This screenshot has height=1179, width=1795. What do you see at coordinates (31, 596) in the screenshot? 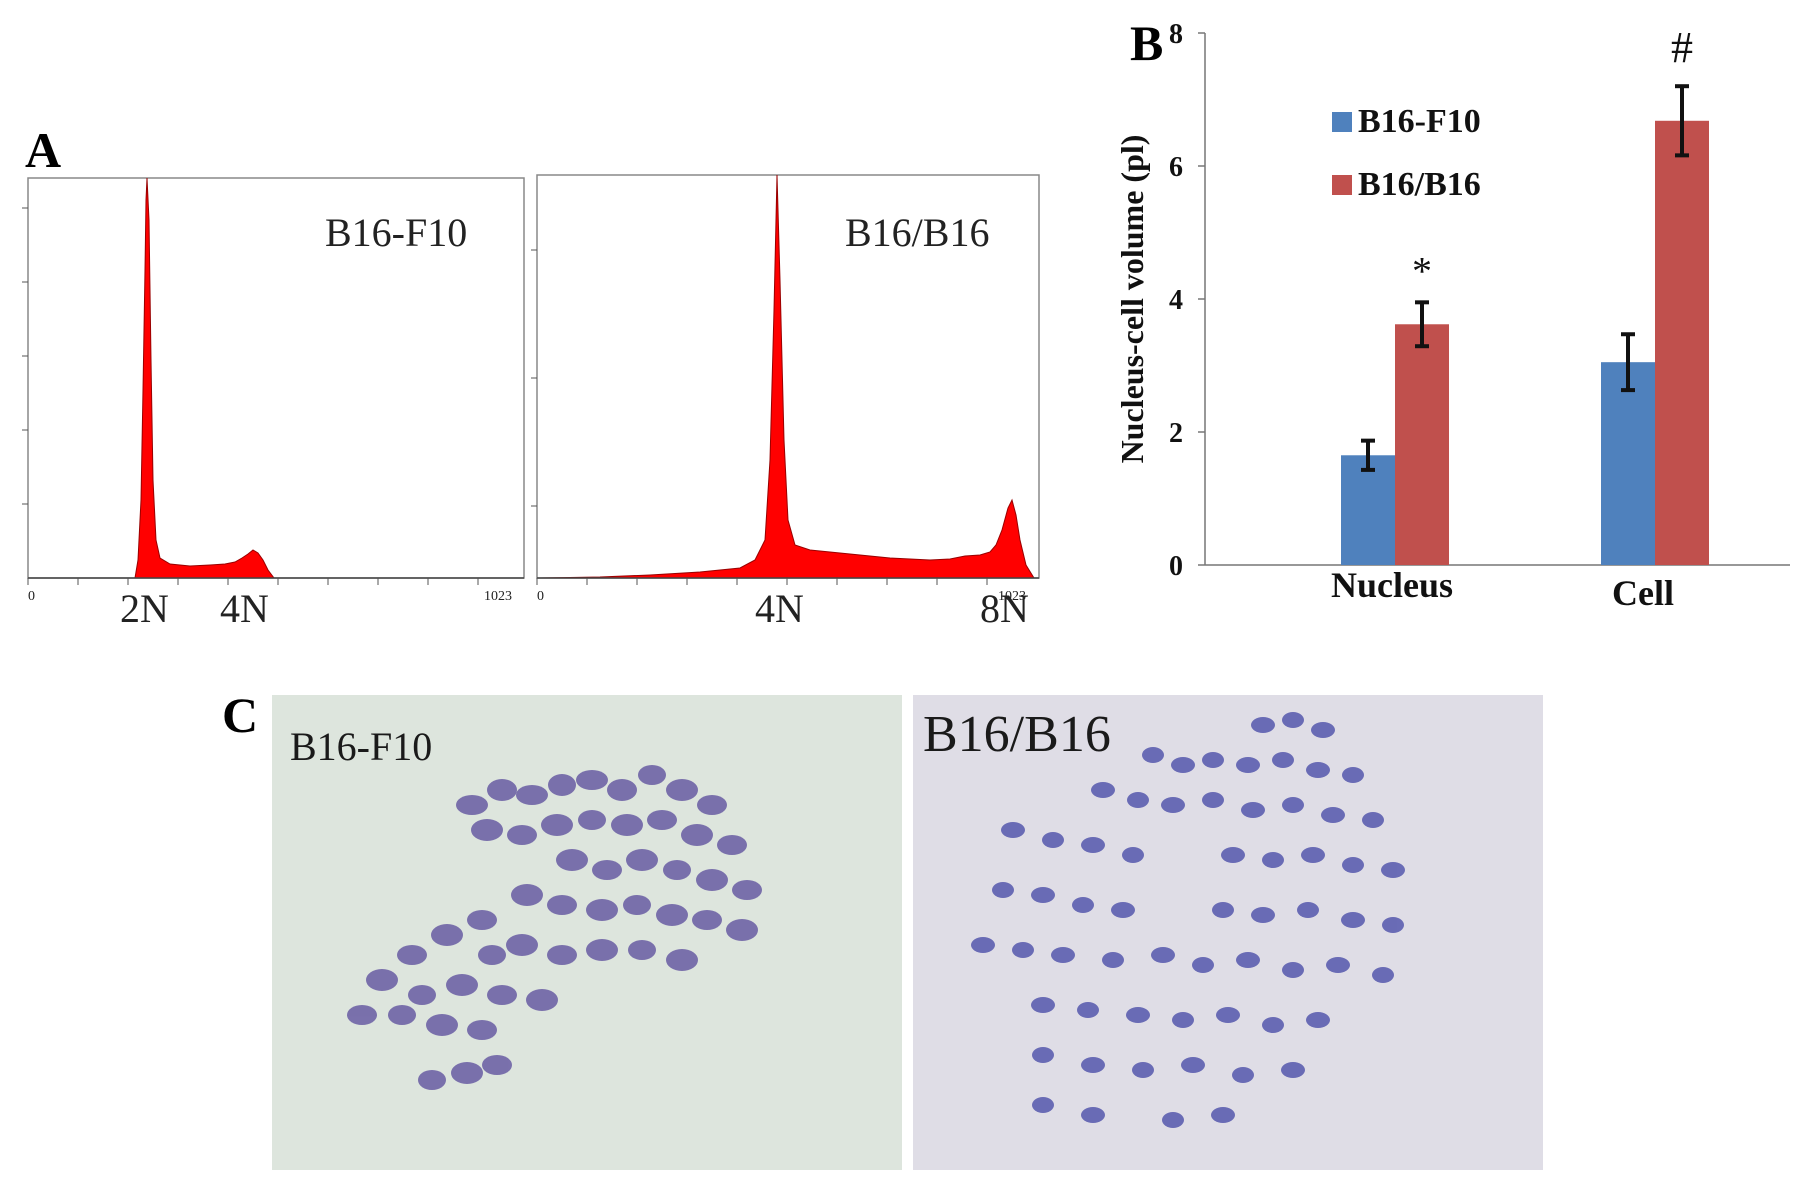
I see `histogram-left-axis-start: 0` at bounding box center [31, 596].